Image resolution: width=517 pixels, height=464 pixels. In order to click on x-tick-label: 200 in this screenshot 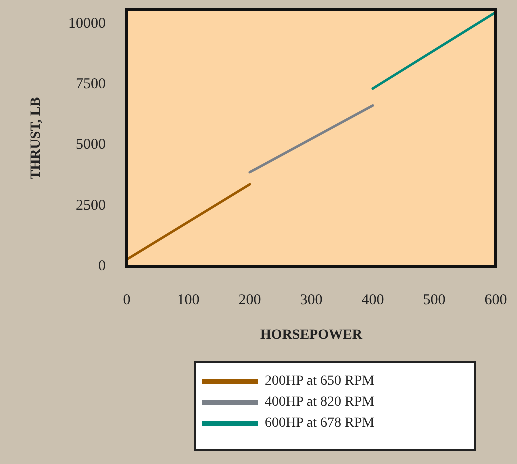, I will do `click(250, 300)`.